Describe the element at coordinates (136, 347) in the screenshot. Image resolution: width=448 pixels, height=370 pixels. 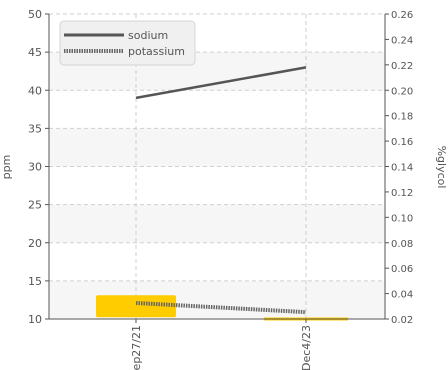
I see `x-tick-label: ep27/21` at that location.